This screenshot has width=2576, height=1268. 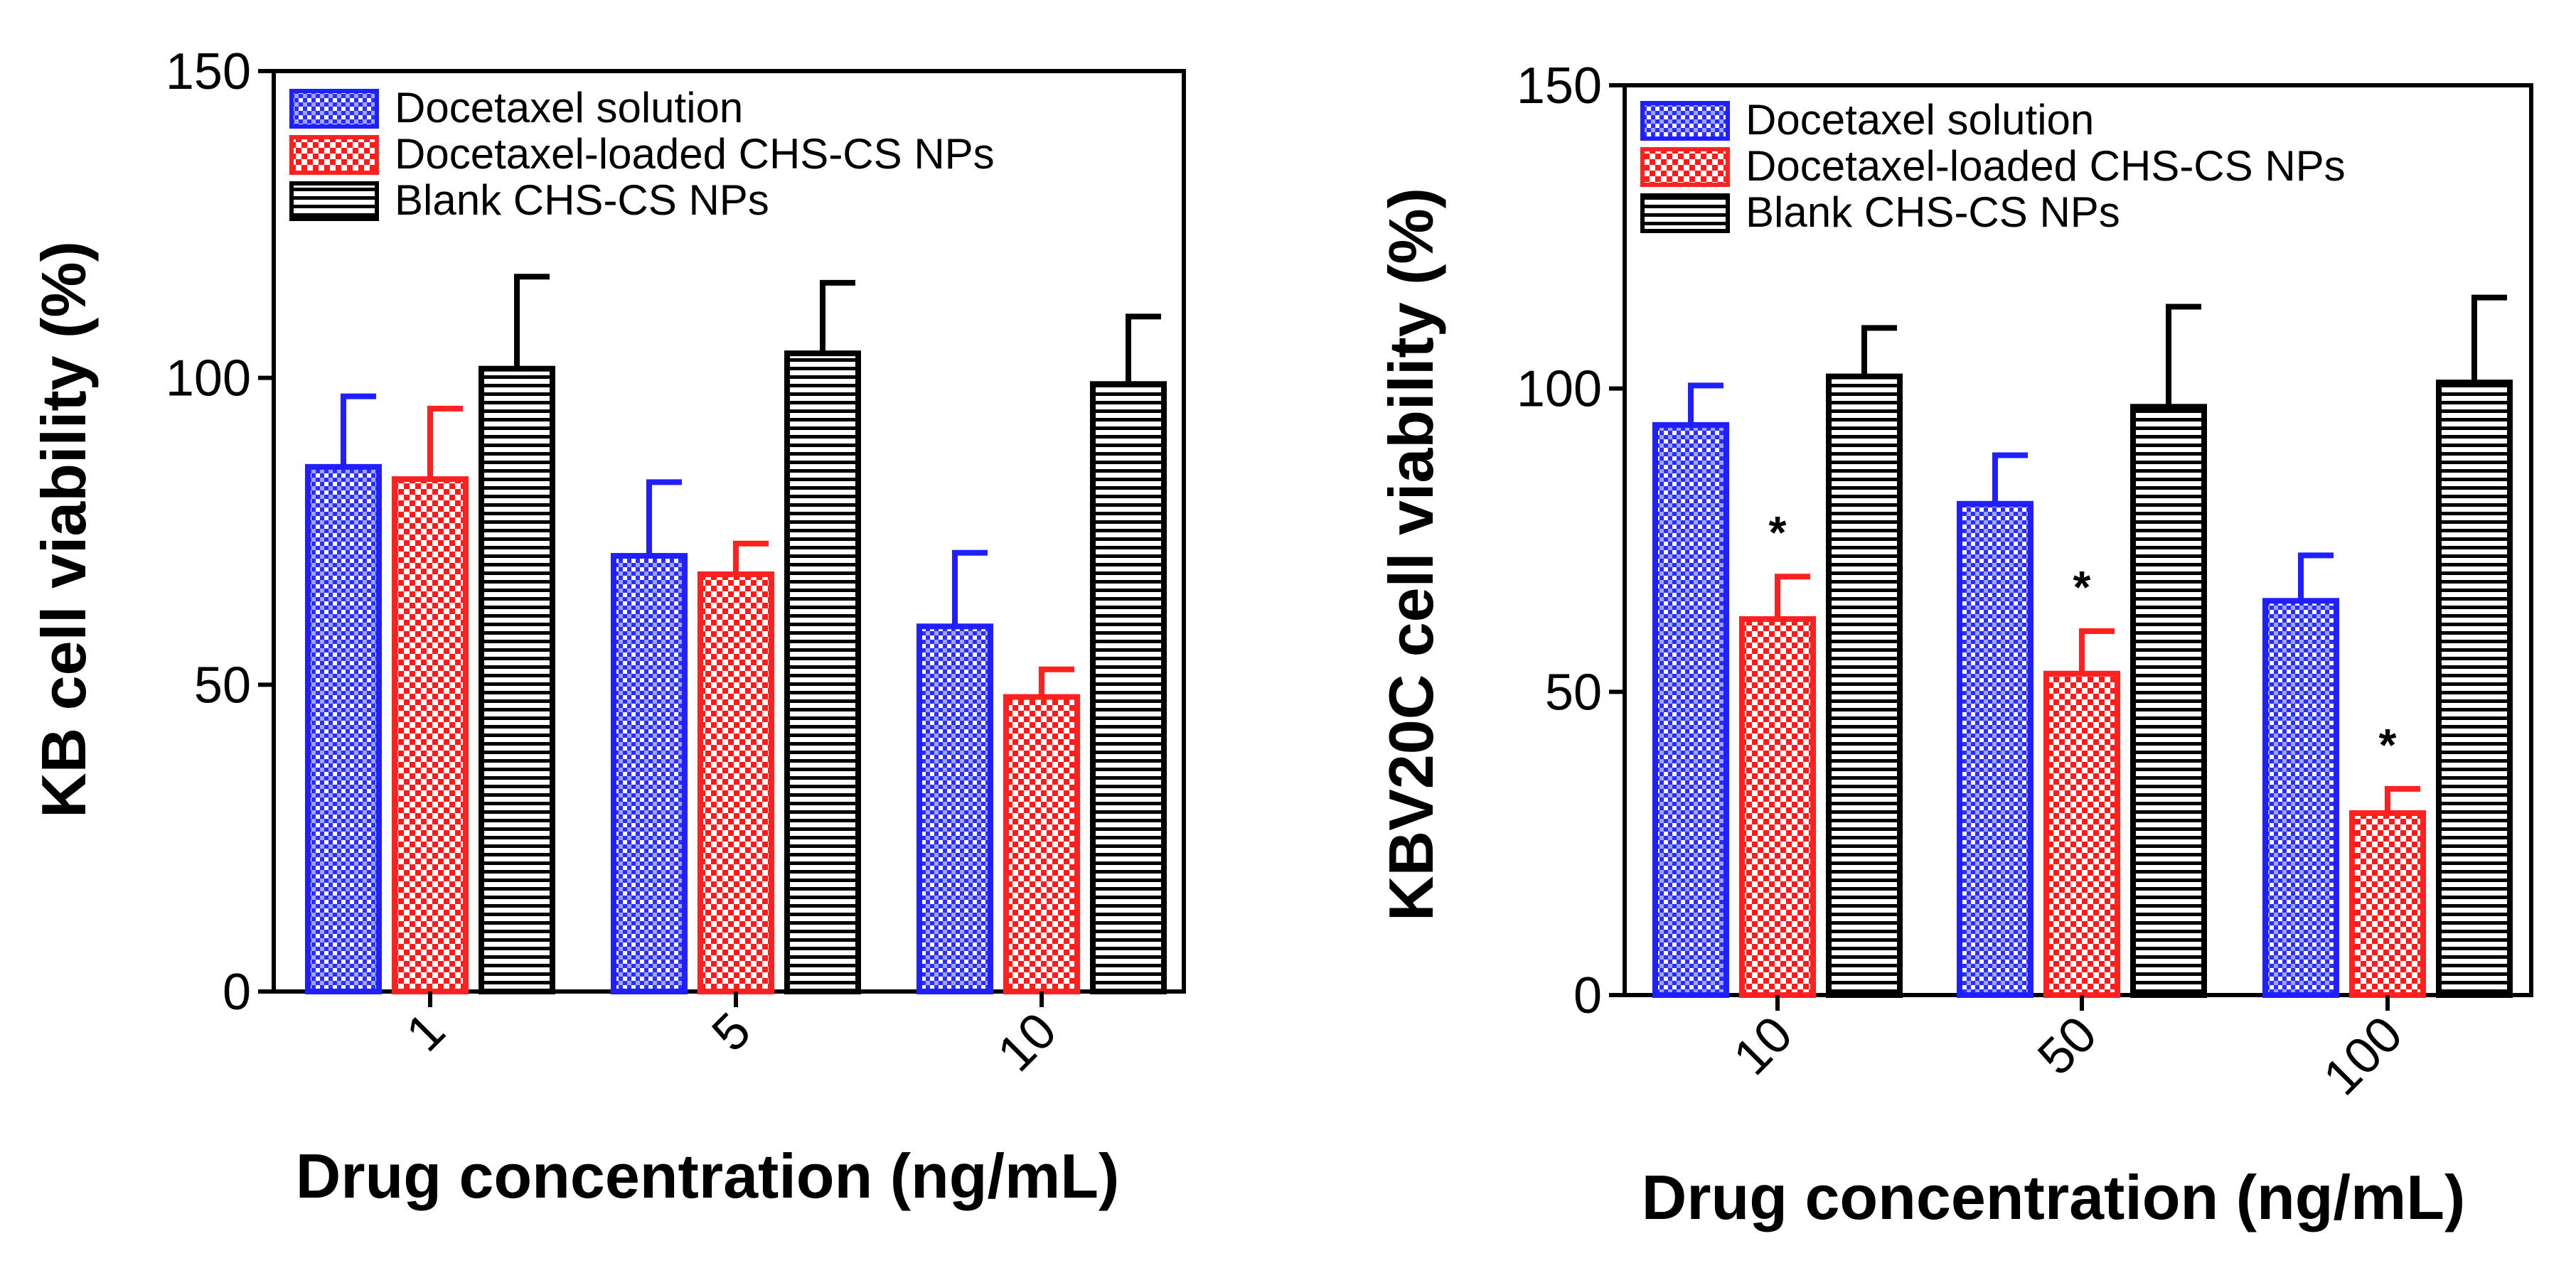 What do you see at coordinates (2067, 1046) in the screenshot?
I see `x-tick-label: 50` at bounding box center [2067, 1046].